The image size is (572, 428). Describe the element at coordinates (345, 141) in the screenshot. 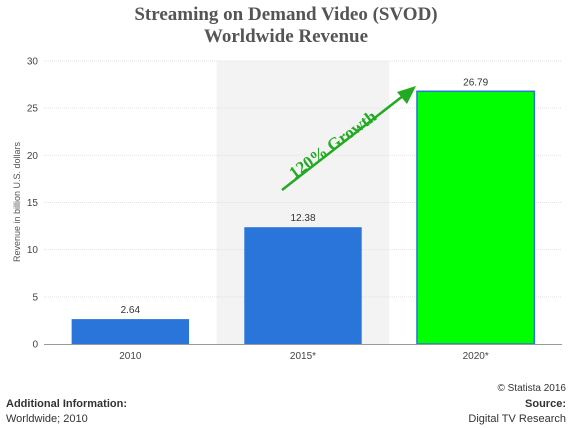

I see `growth-arrow-line` at that location.